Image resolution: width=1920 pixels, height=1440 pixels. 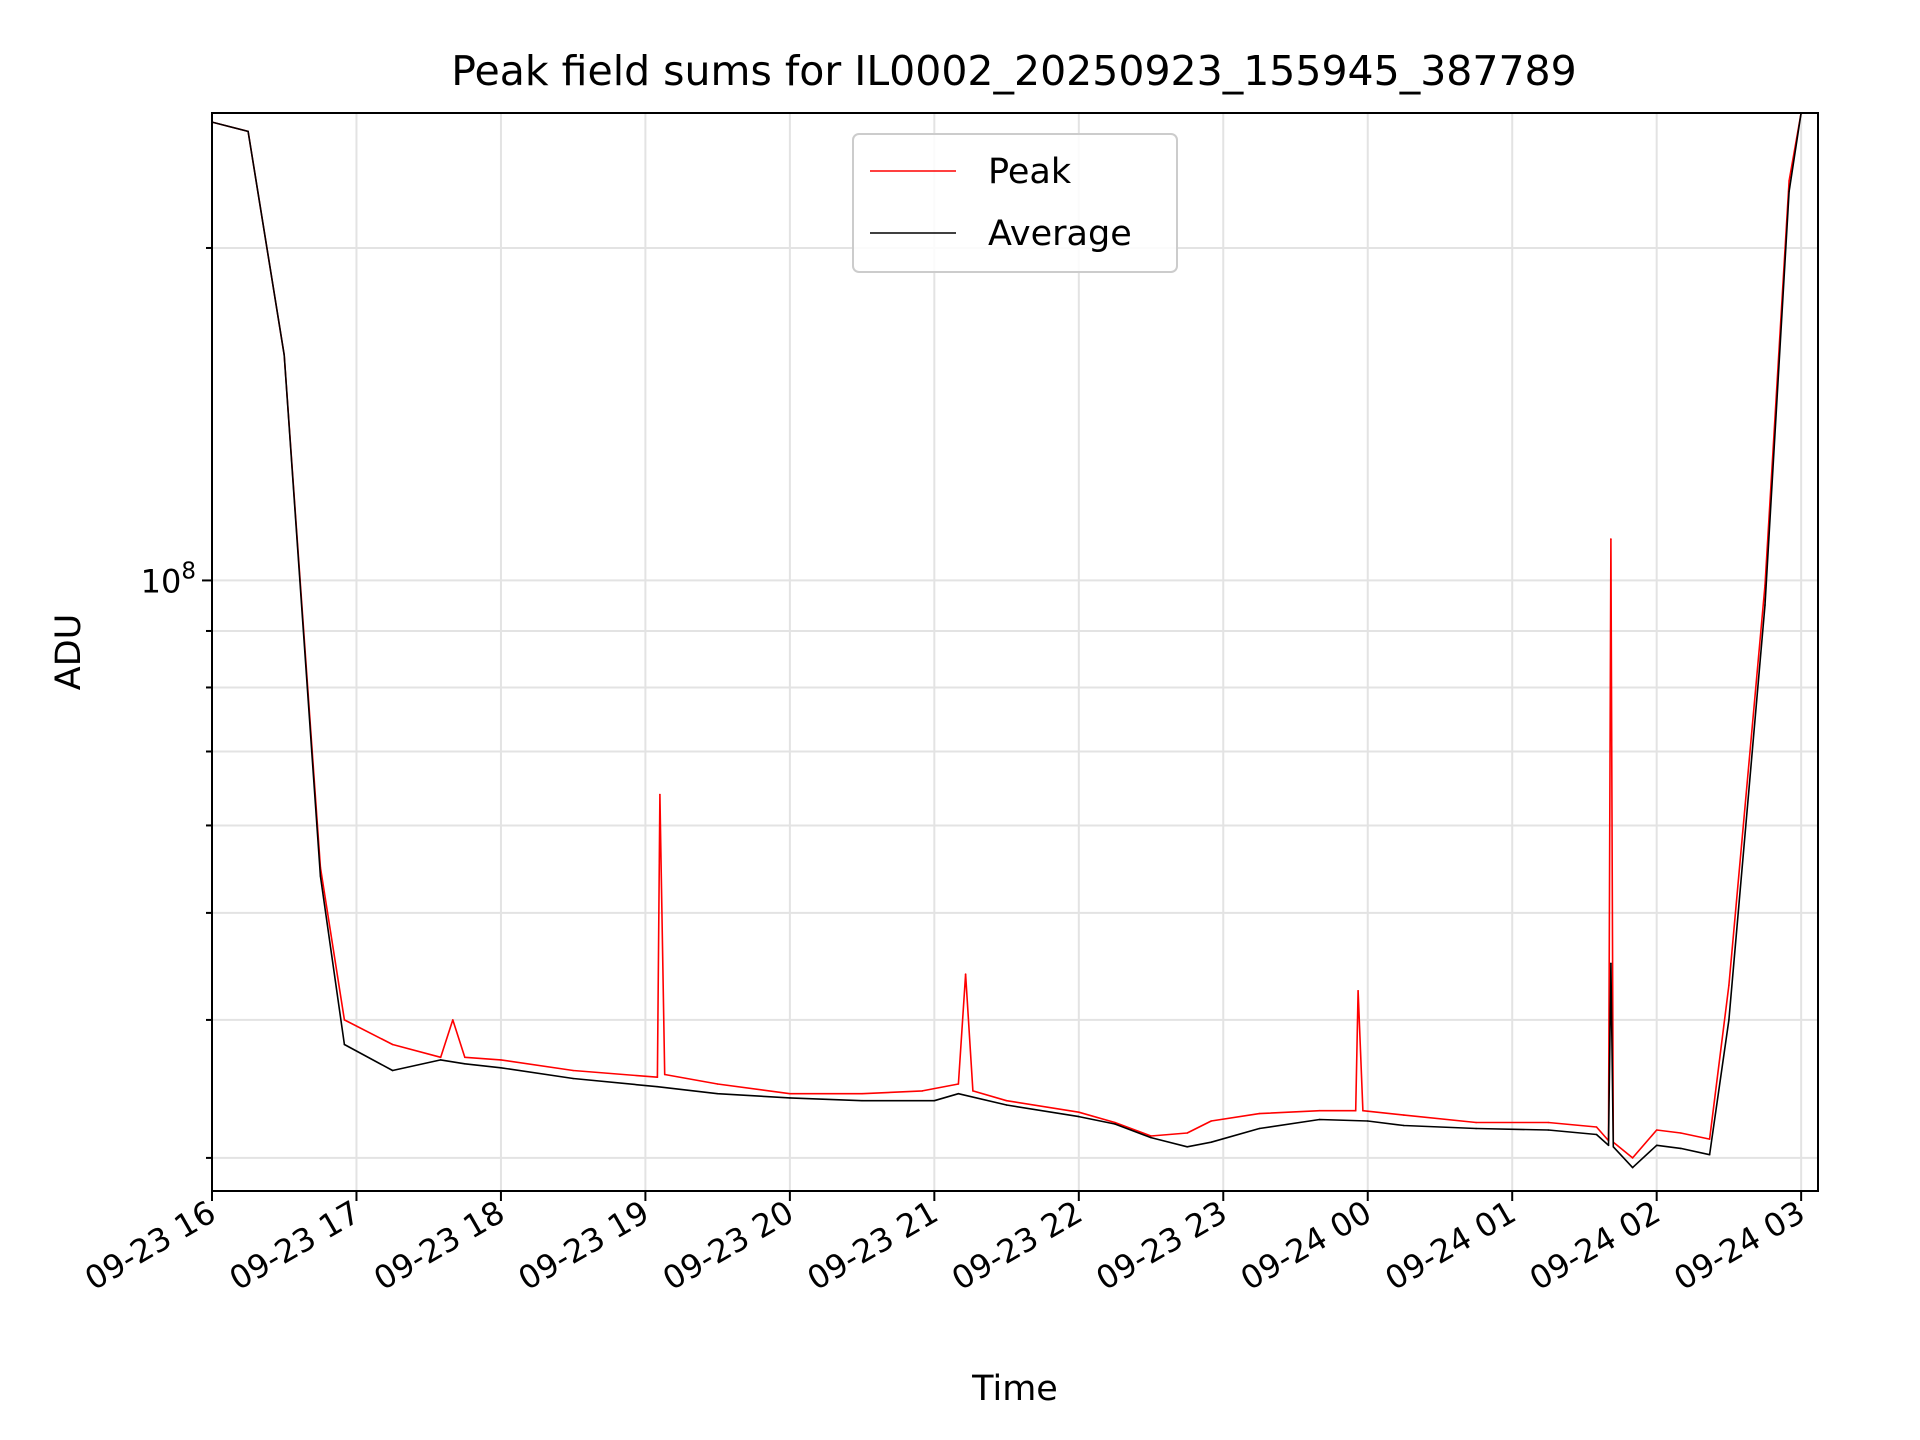 What do you see at coordinates (1030, 172) in the screenshot?
I see `legend-label-peak: Peak` at bounding box center [1030, 172].